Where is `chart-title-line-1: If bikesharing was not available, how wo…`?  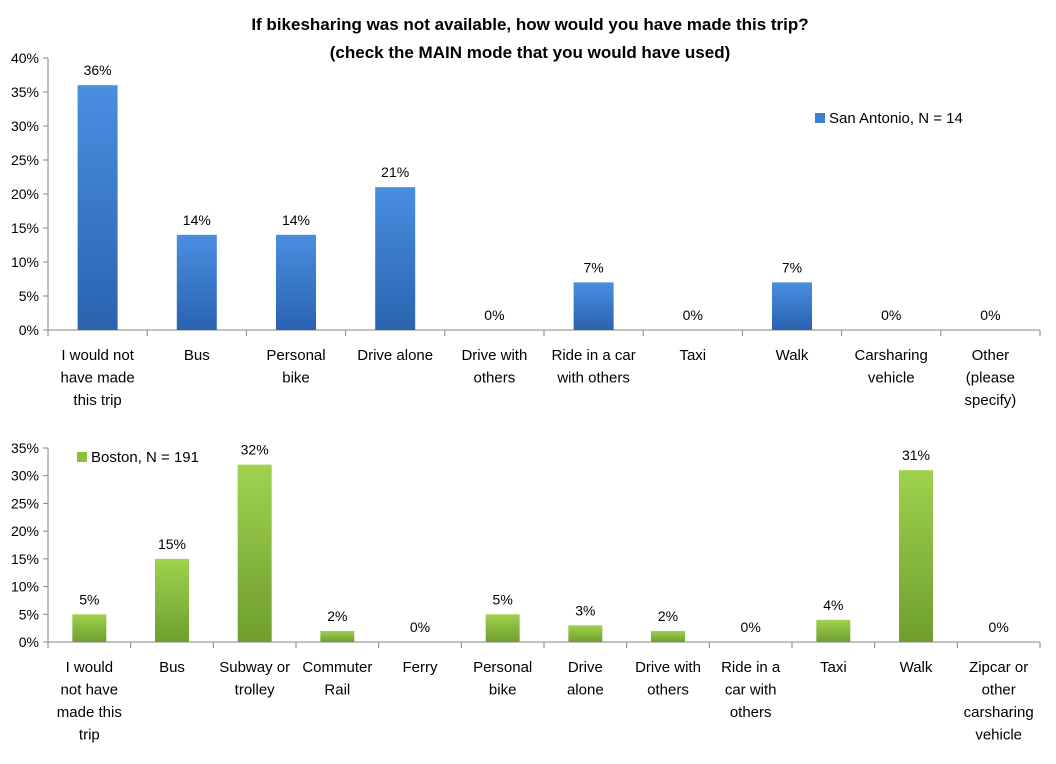 chart-title-line-1: If bikesharing was not available, how wo… is located at coordinates (529, 24).